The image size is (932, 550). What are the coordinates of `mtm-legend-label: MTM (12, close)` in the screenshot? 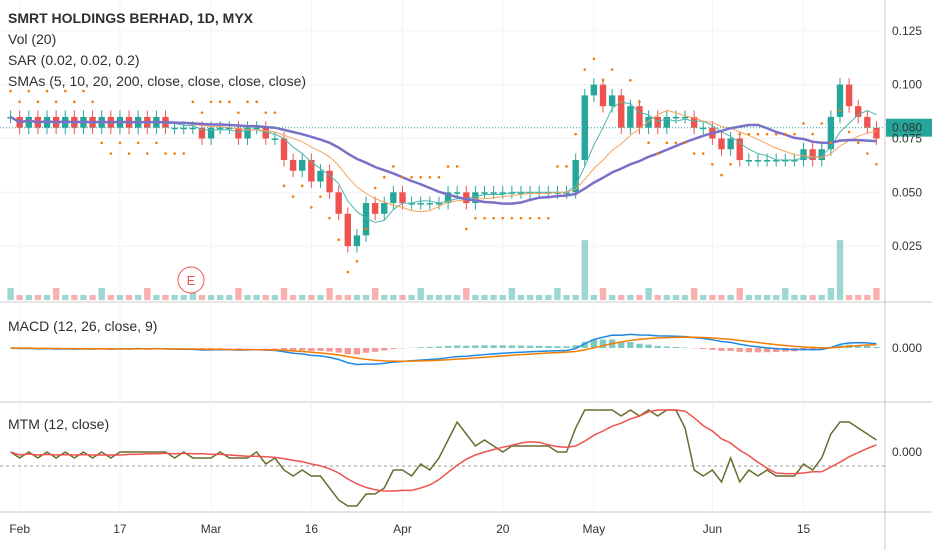 It's located at (59, 424).